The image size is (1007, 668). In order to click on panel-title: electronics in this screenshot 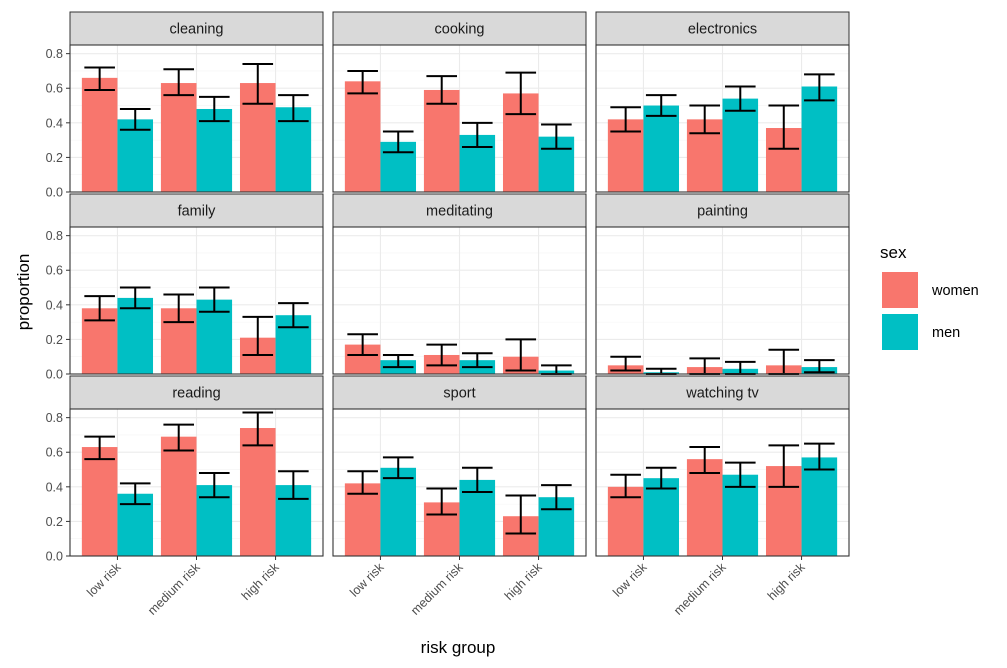, I will do `click(722, 30)`.